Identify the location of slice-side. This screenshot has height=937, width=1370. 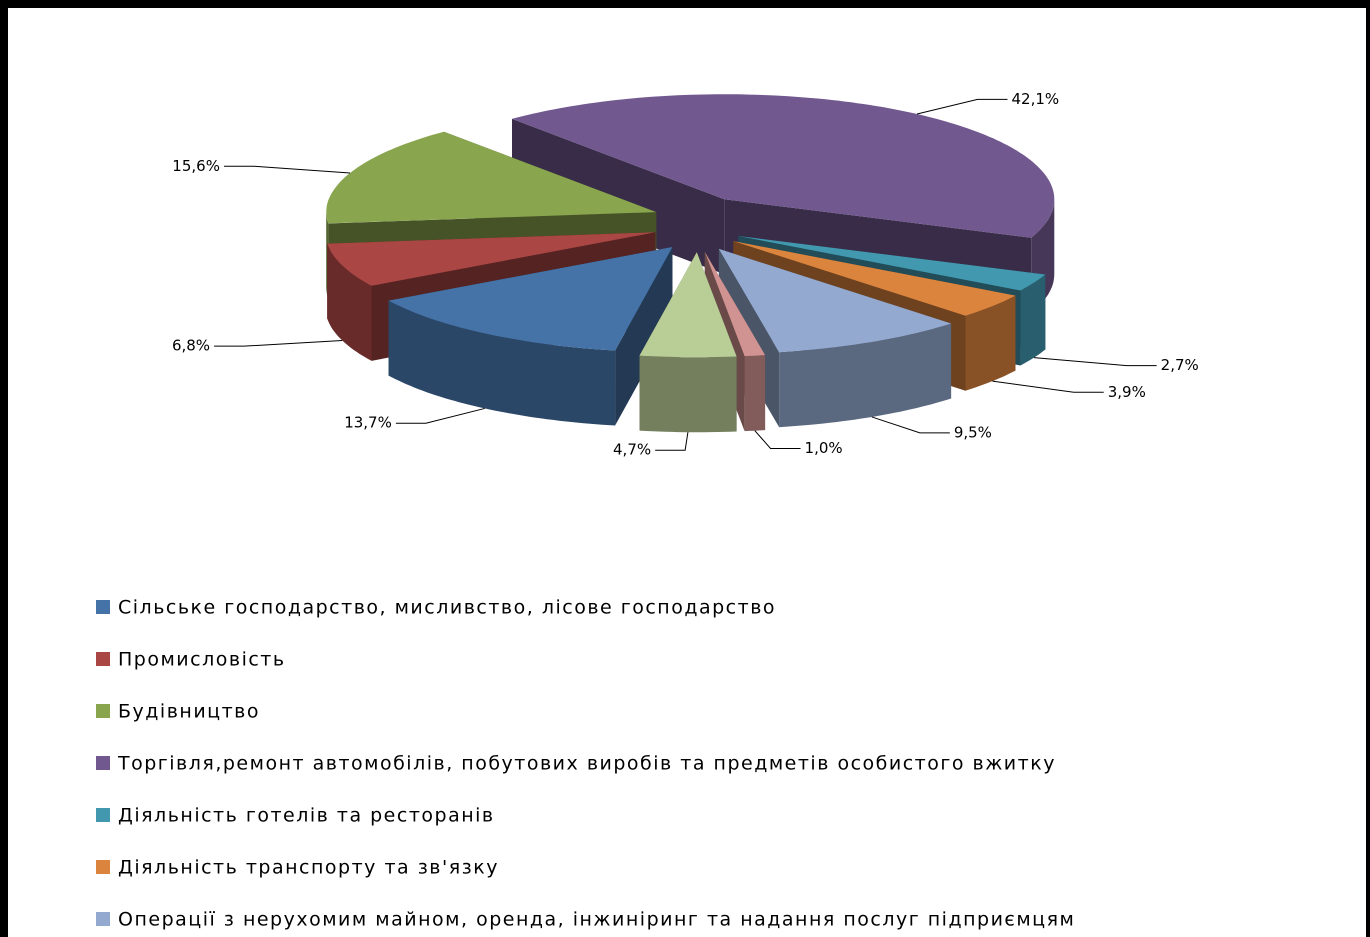
(618, 196).